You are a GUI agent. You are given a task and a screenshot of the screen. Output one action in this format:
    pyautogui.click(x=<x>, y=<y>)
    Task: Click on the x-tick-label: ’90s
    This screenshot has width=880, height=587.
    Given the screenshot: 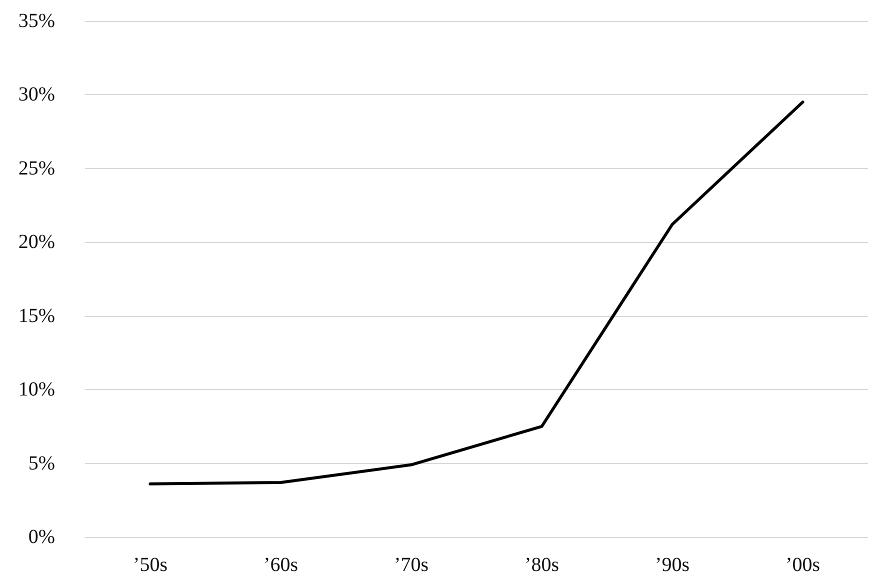 What is the action you would take?
    pyautogui.click(x=672, y=565)
    